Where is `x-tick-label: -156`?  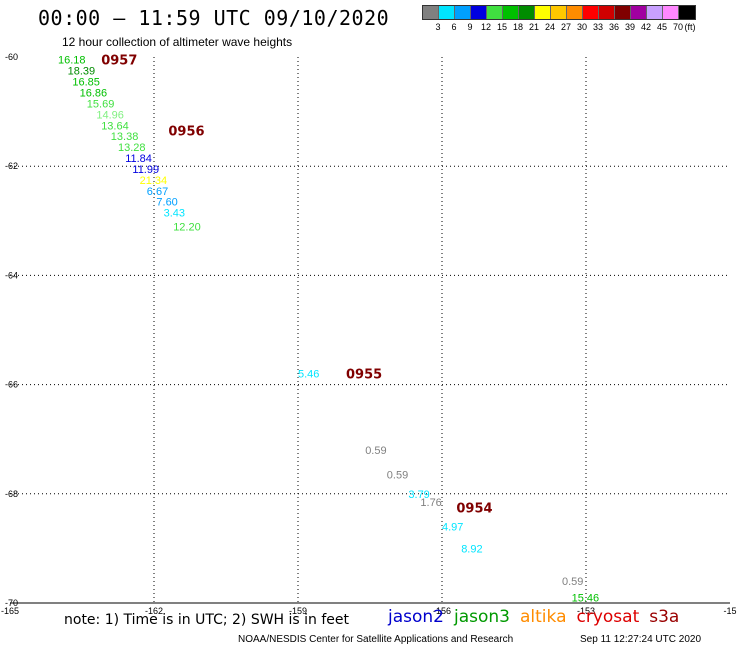
x-tick-label: -156 is located at coordinates (442, 611).